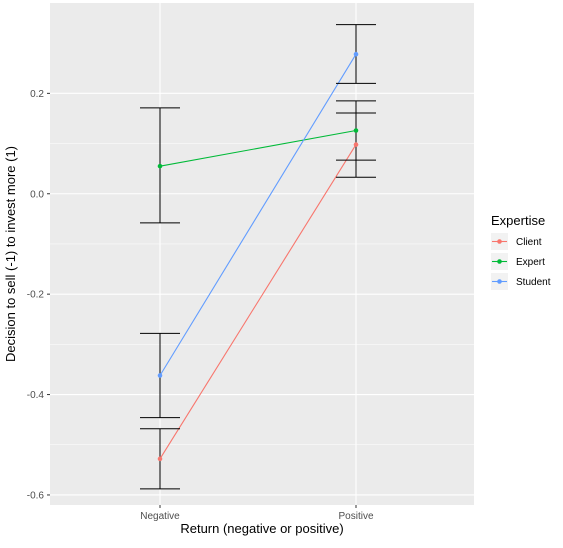 This screenshot has height=548, width=563. What do you see at coordinates (36, 495) in the screenshot?
I see `y-tick-label: -0.6` at bounding box center [36, 495].